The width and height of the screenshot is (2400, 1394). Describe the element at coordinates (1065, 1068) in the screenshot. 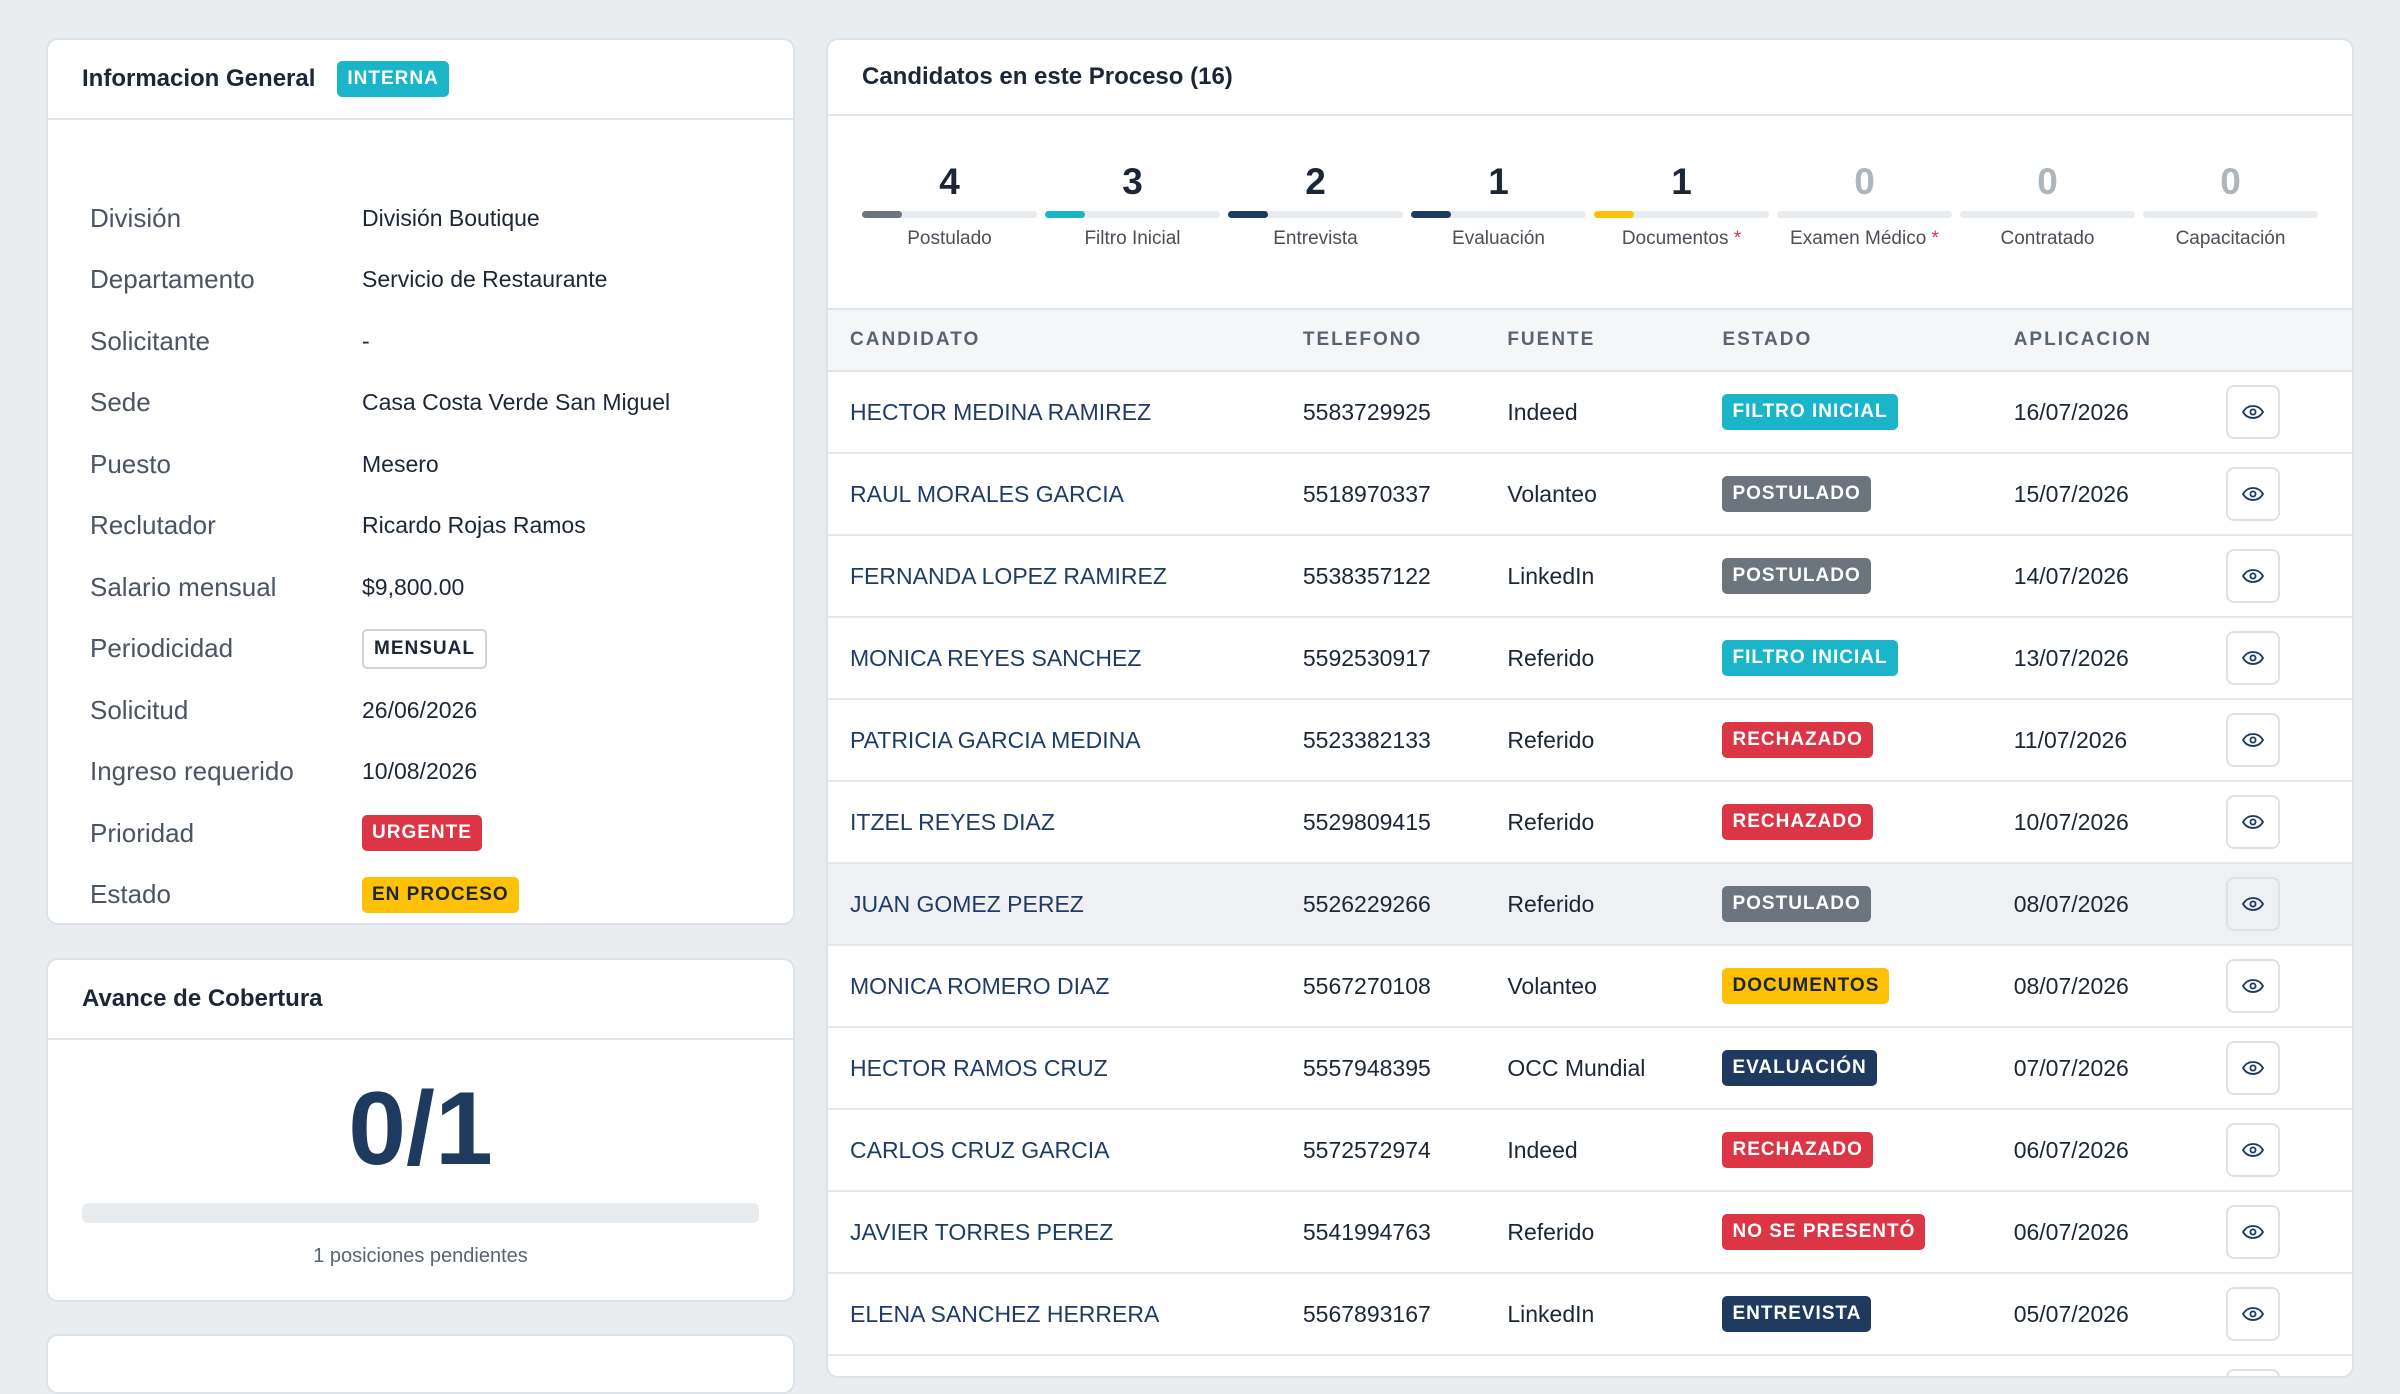

I see `candidate-name: HECTOR RAMOS CRUZ` at that location.